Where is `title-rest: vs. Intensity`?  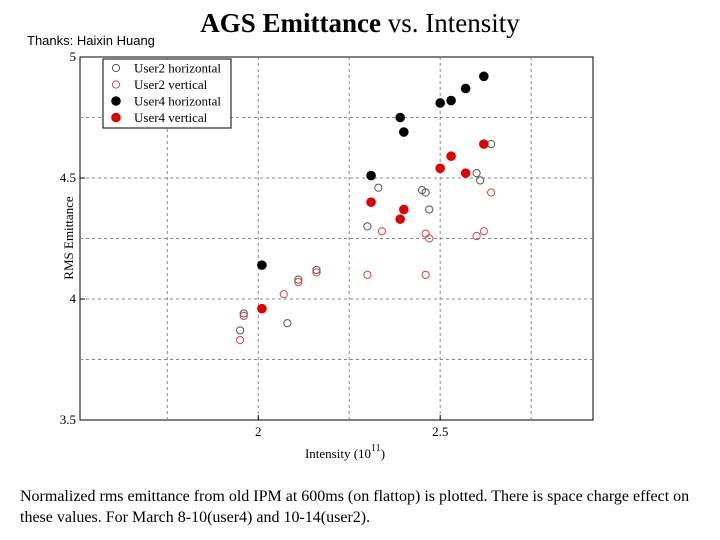 title-rest: vs. Intensity is located at coordinates (453, 23).